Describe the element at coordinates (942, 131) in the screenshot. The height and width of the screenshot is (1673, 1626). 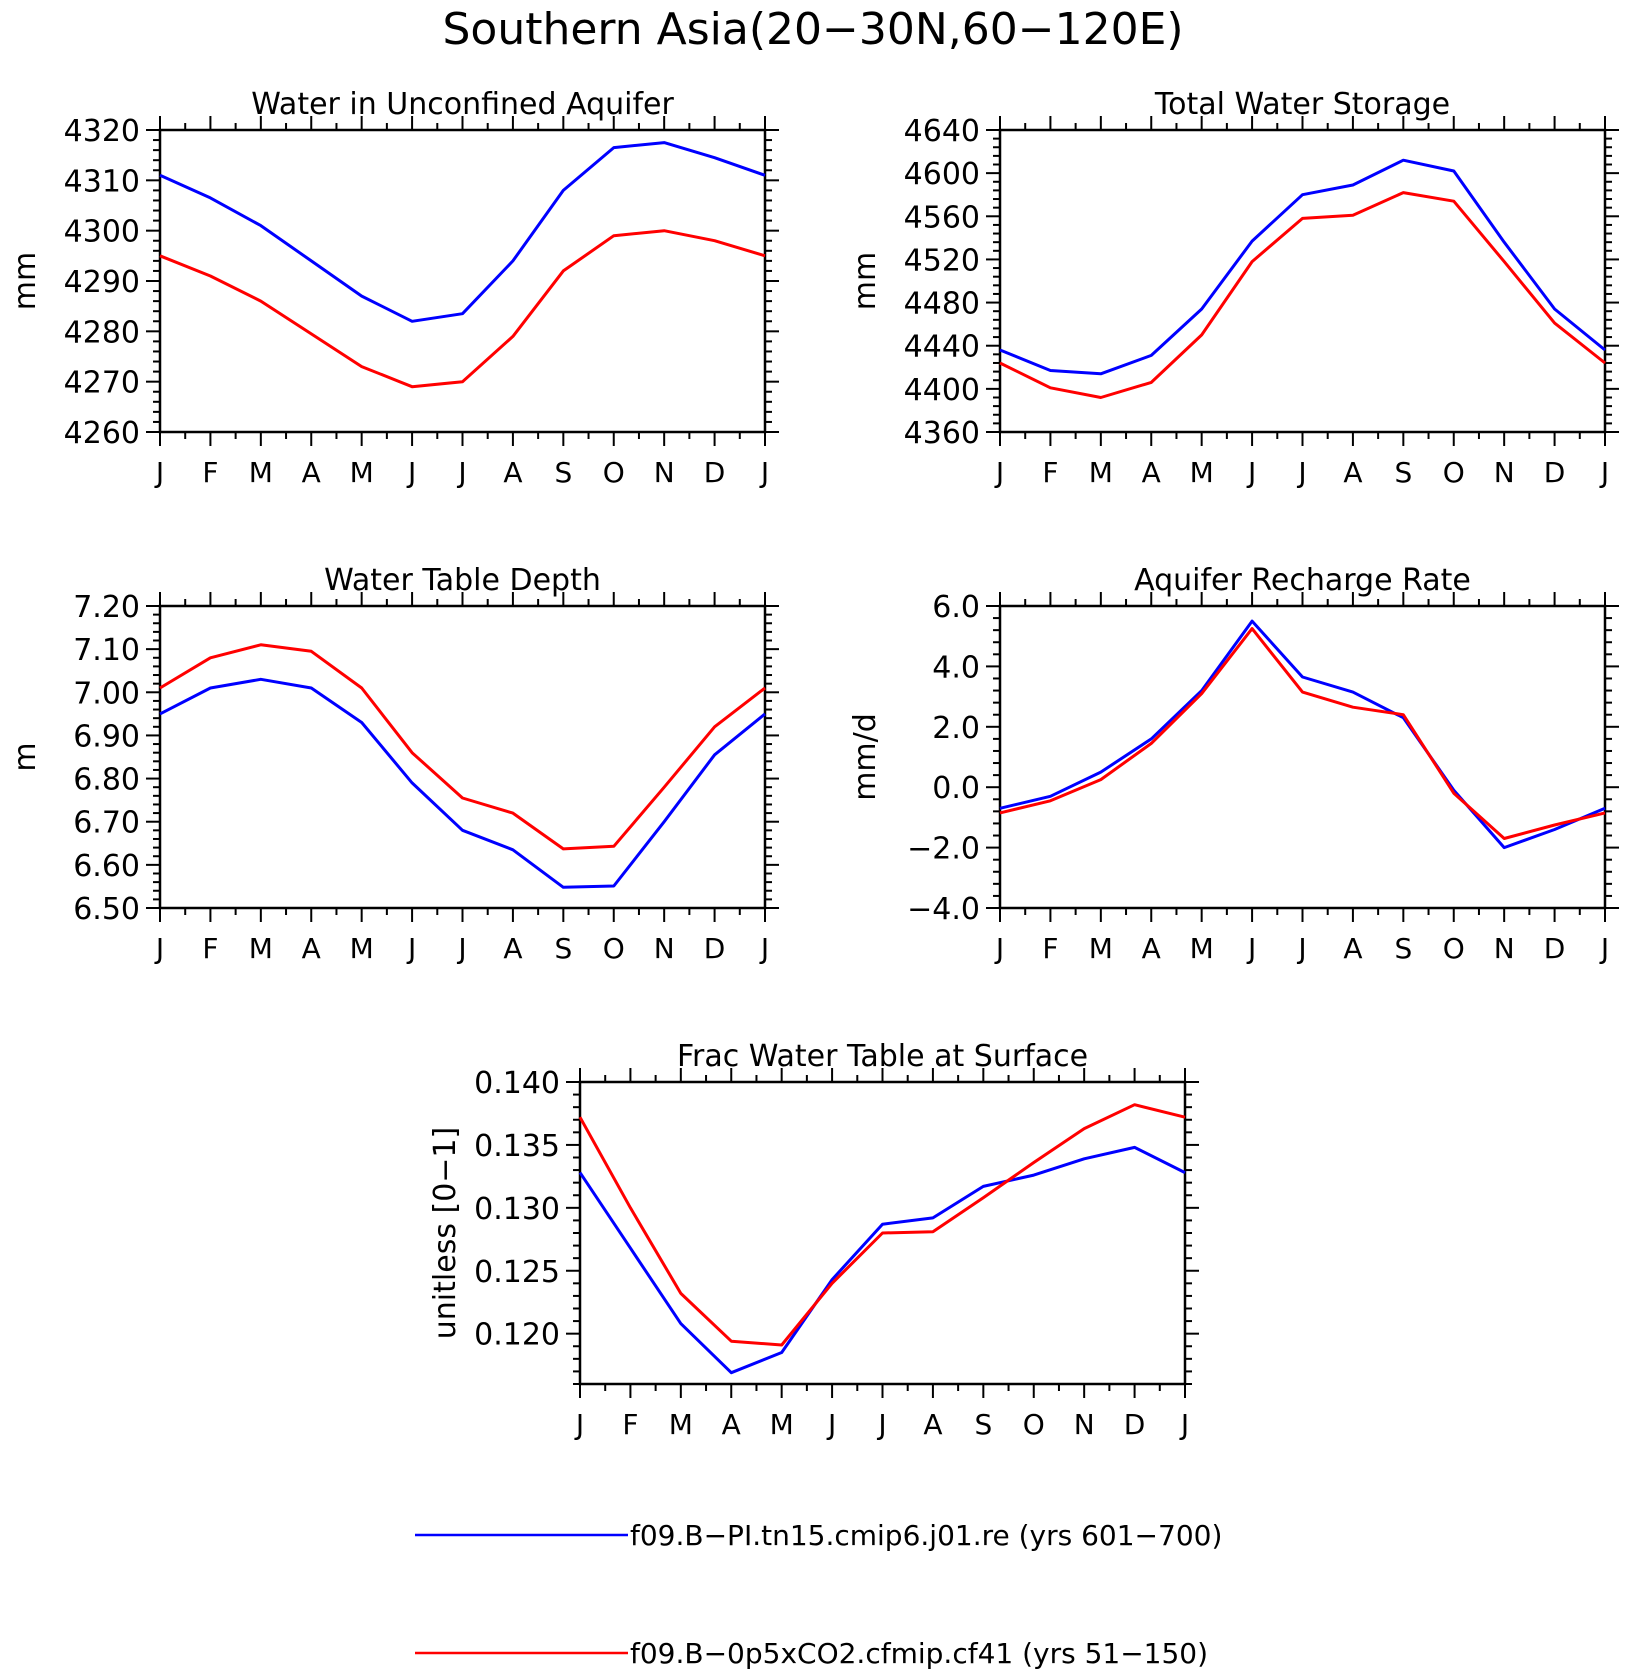
I see `y-tick-label: 4640` at that location.